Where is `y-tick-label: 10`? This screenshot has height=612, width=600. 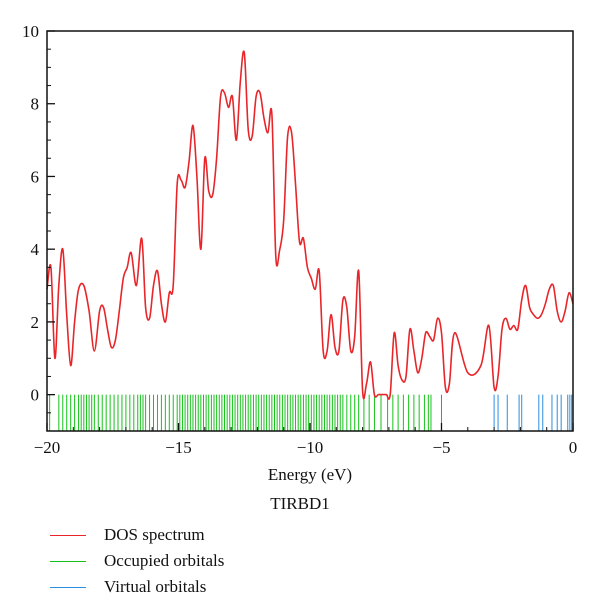
y-tick-label: 10 is located at coordinates (30, 31).